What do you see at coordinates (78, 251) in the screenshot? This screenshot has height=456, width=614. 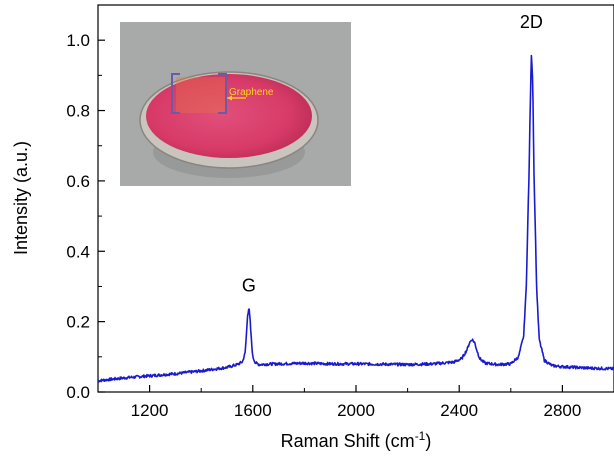 I see `y-tick-label: 0.4` at bounding box center [78, 251].